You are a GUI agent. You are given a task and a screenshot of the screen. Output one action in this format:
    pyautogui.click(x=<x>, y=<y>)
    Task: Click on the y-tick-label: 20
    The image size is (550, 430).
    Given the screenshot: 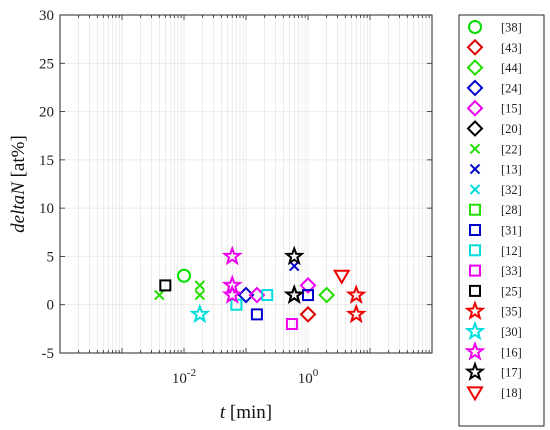 What is the action you would take?
    pyautogui.click(x=46, y=113)
    